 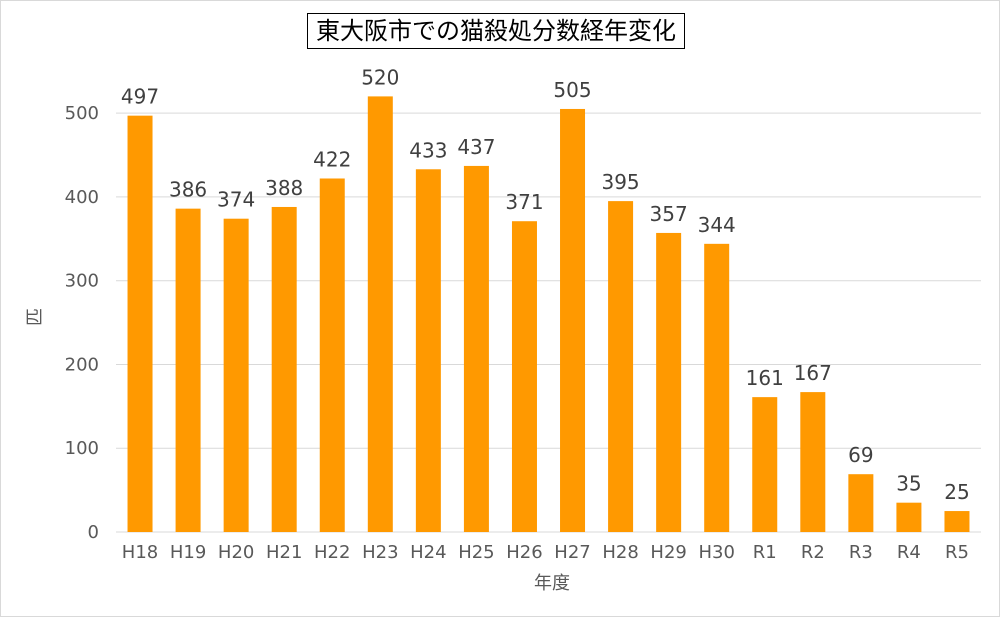 I want to click on x-axis-title: 年度, so click(x=552, y=583).